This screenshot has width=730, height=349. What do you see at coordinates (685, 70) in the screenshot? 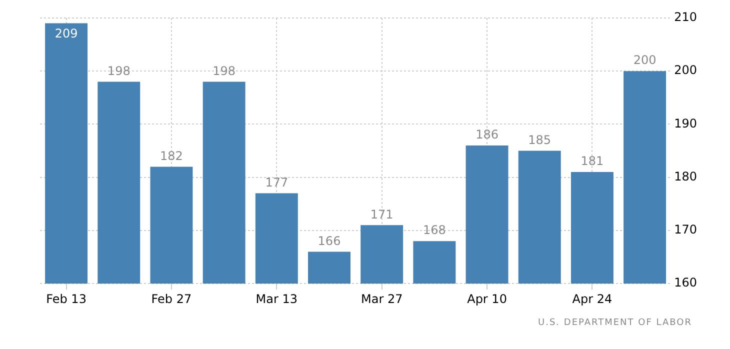
I see `y-tick-label: 200` at bounding box center [685, 70].